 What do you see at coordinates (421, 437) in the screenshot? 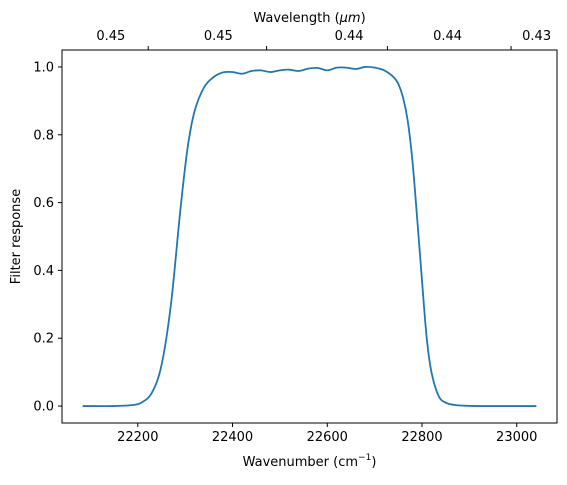
I see `x-tick-label: 22800` at bounding box center [421, 437].